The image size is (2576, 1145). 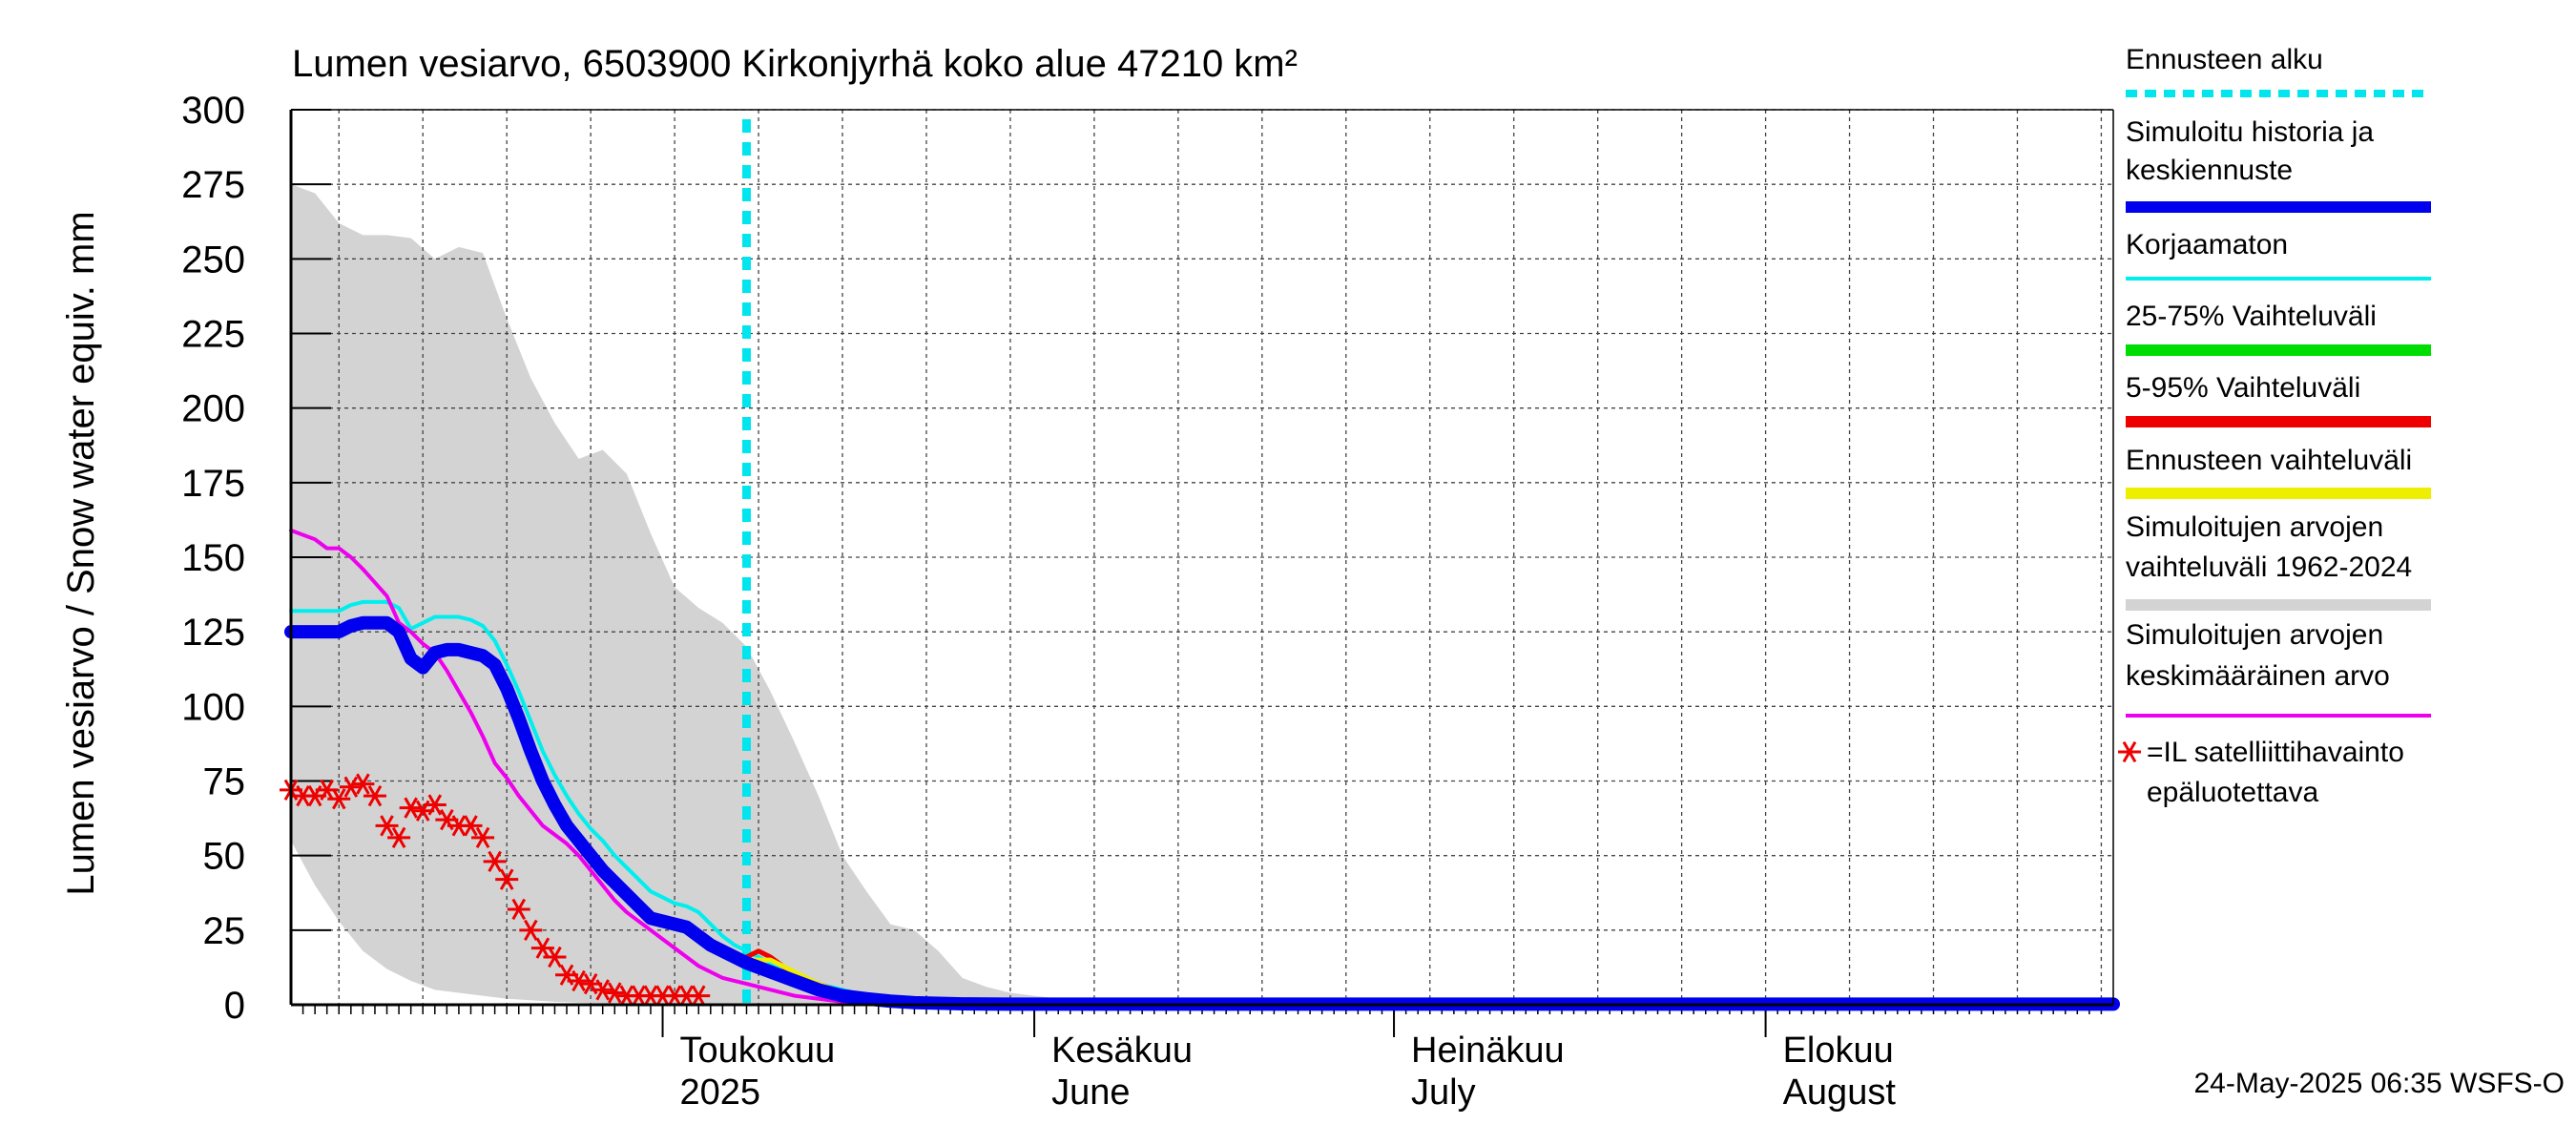 What do you see at coordinates (2232, 793) in the screenshot?
I see `legend-label: epäluotettava` at bounding box center [2232, 793].